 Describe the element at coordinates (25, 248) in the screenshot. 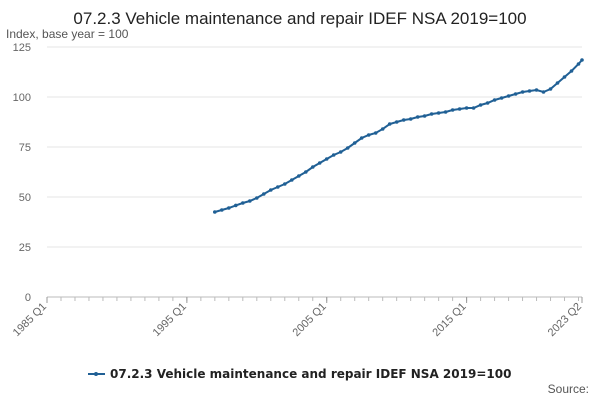

I see `y-tick-label: 25` at that location.